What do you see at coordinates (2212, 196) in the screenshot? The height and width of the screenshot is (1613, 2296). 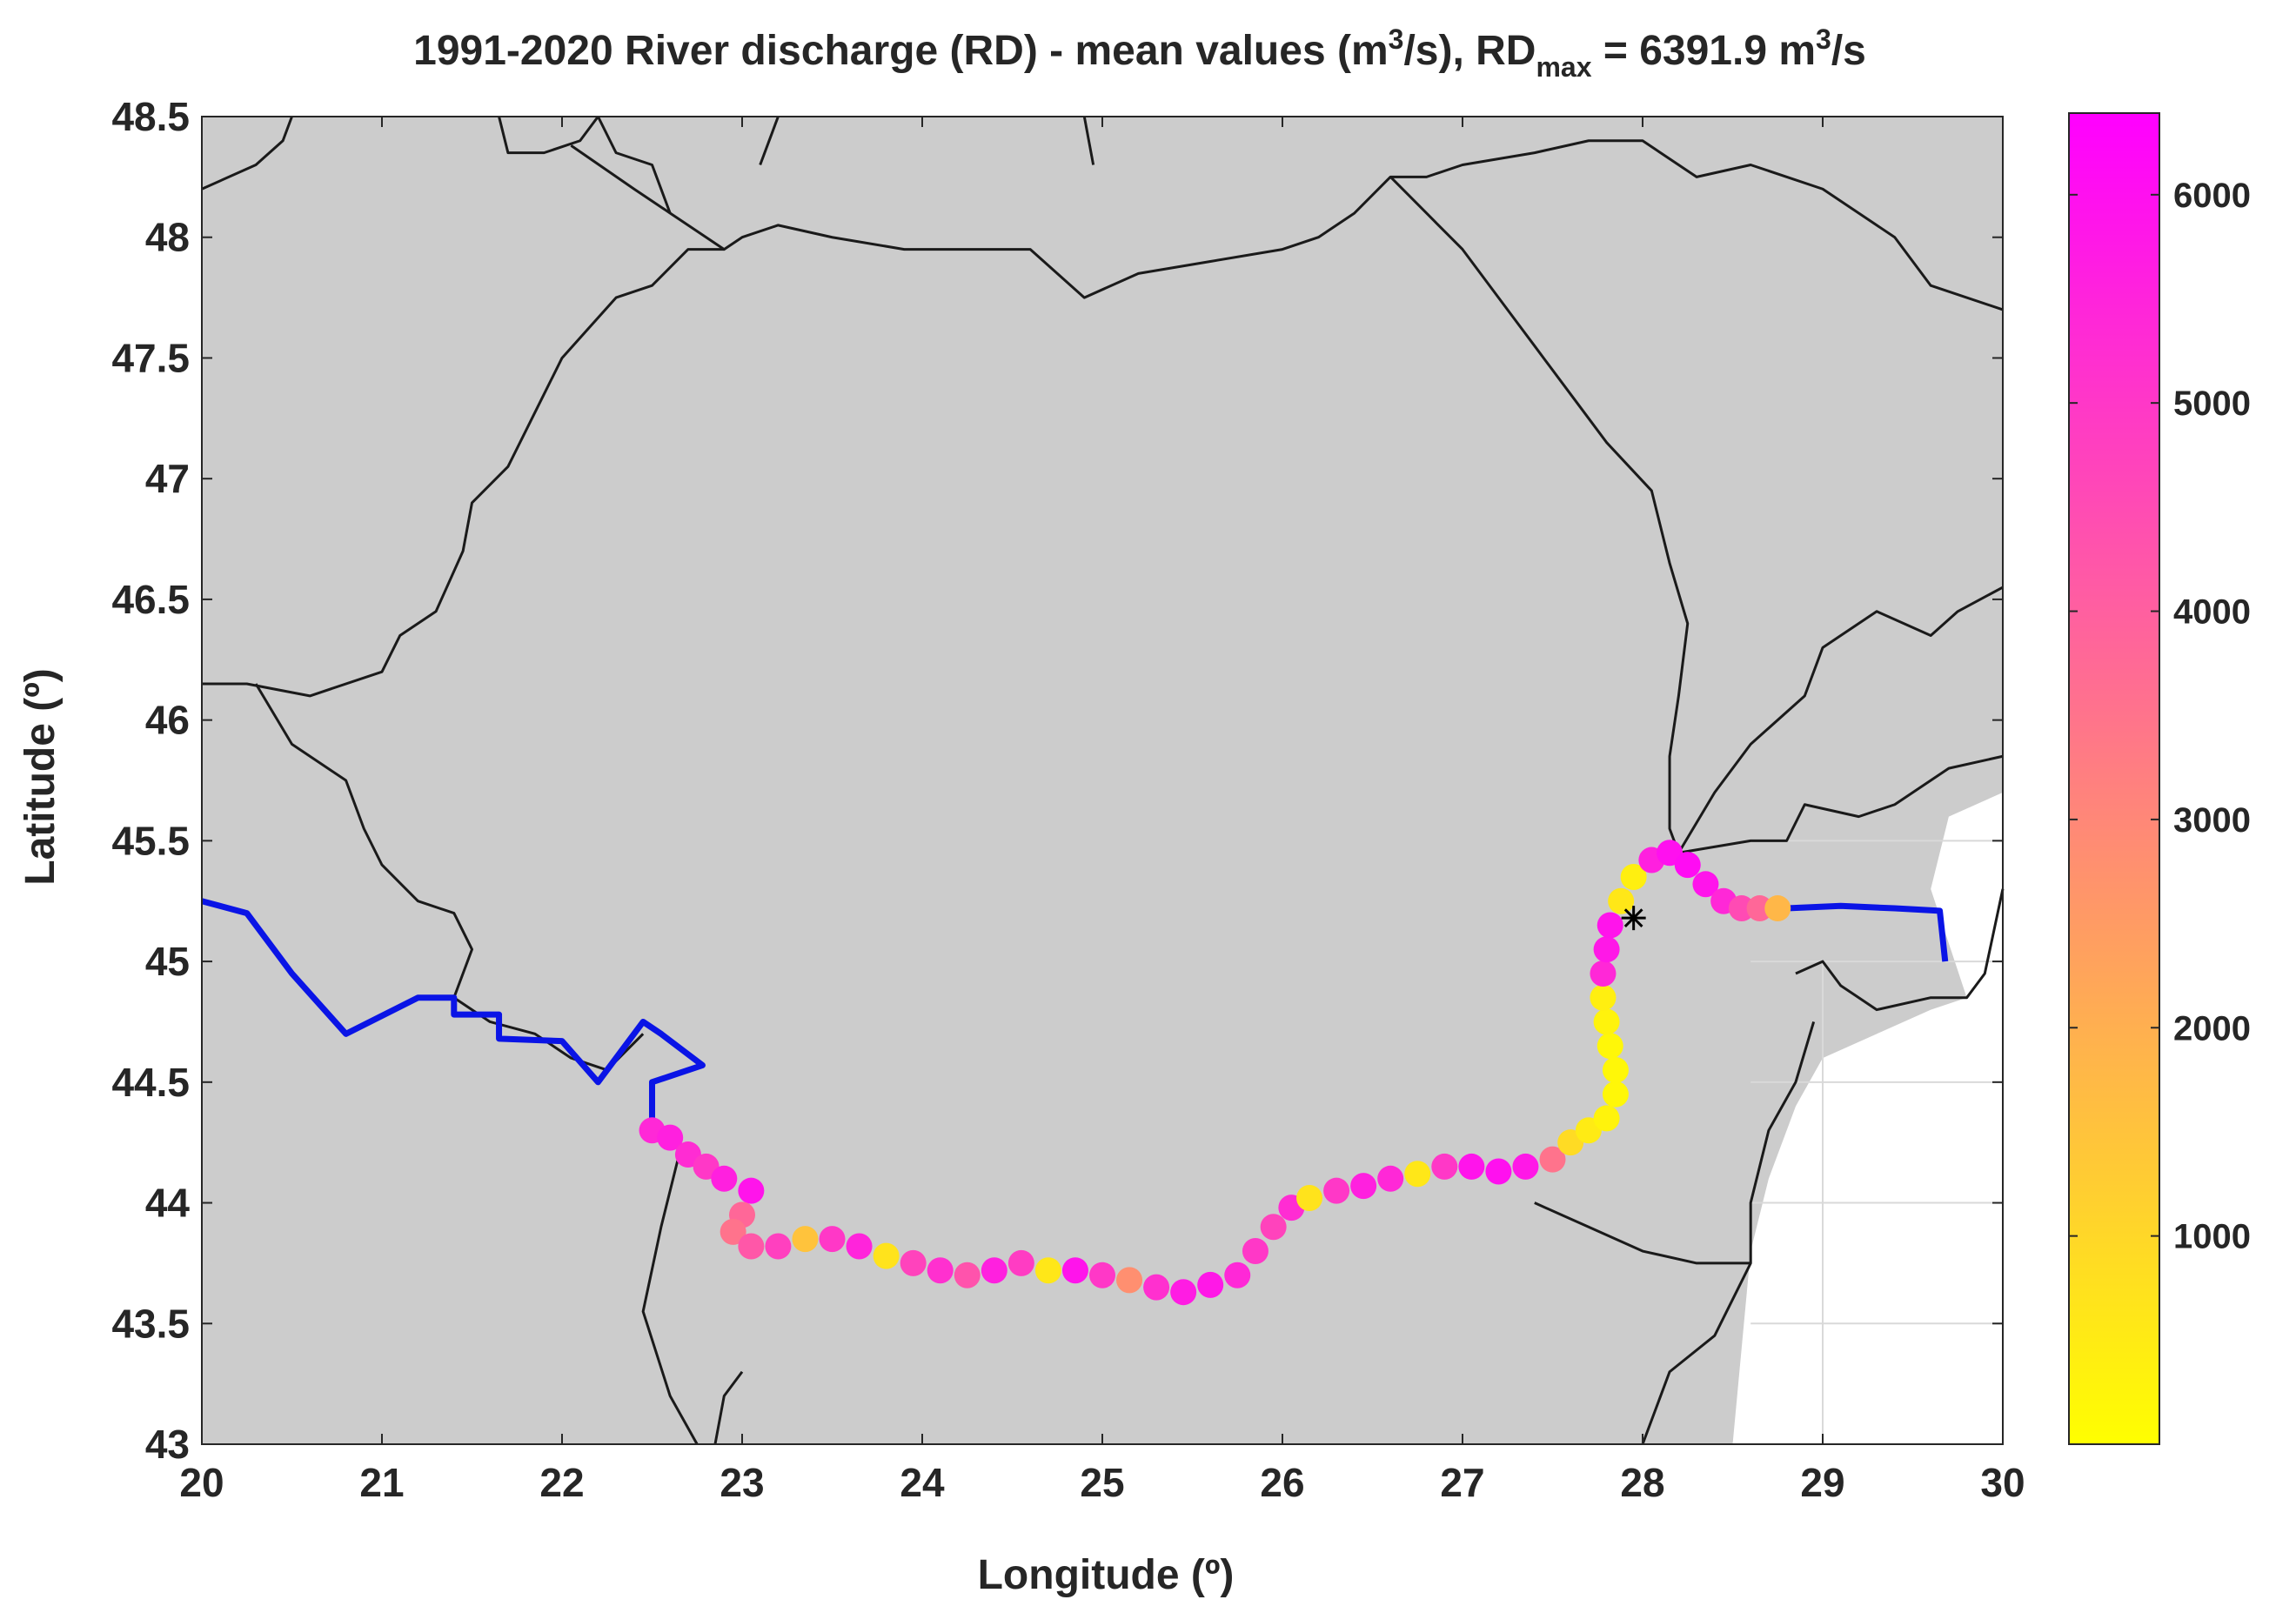 I see `colorbar-tick-label: 6000` at bounding box center [2212, 196].